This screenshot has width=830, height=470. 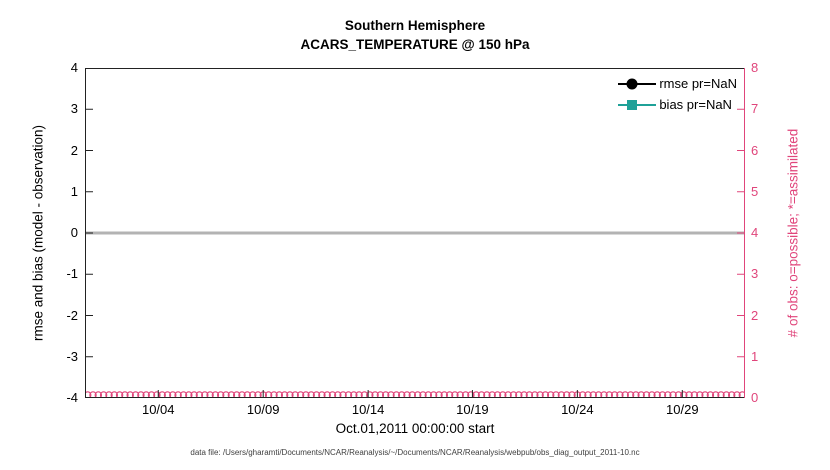 I want to click on legend: rmse pr=NaN bias pr=NaN, so click(x=677, y=94).